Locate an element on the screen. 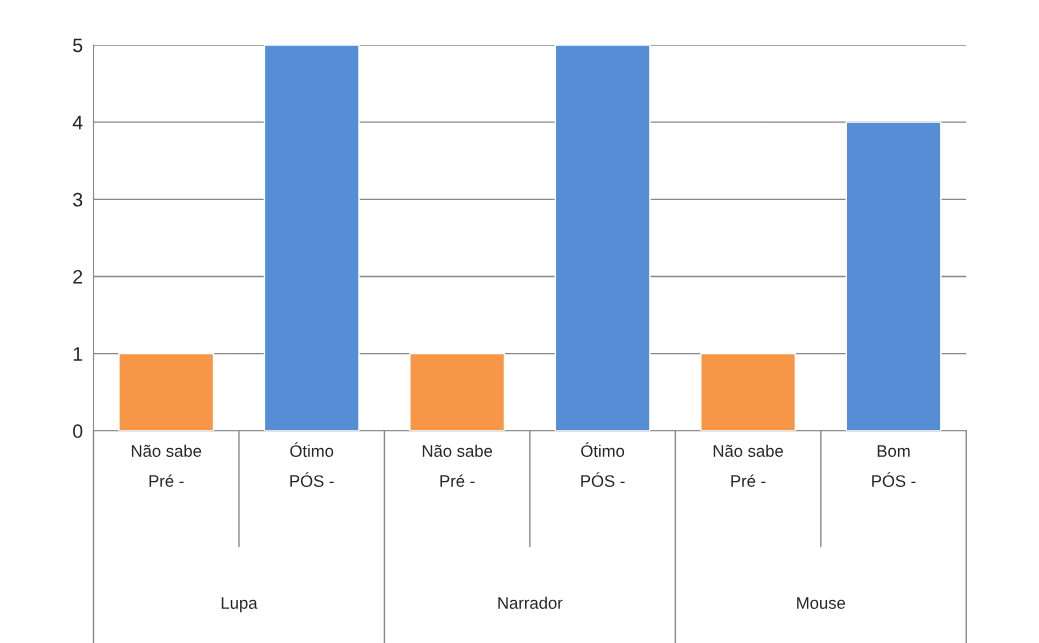  text: Lupa is located at coordinates (239, 605).